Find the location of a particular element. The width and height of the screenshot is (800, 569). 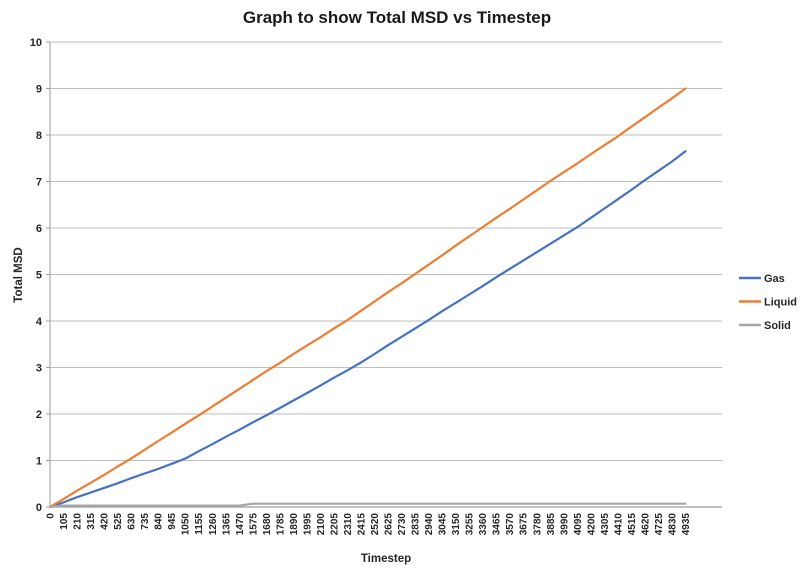

y-axis-labels: 0 1 2 3 4 5 6 7 8 9 10 is located at coordinates (36, 275).